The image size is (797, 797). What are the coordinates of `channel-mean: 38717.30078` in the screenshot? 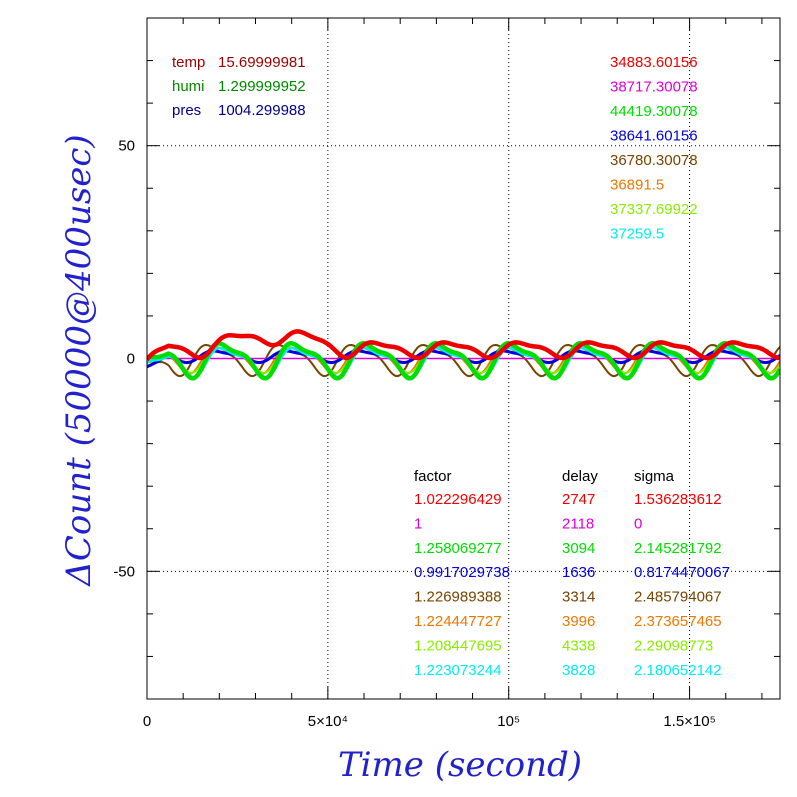 It's located at (654, 87).